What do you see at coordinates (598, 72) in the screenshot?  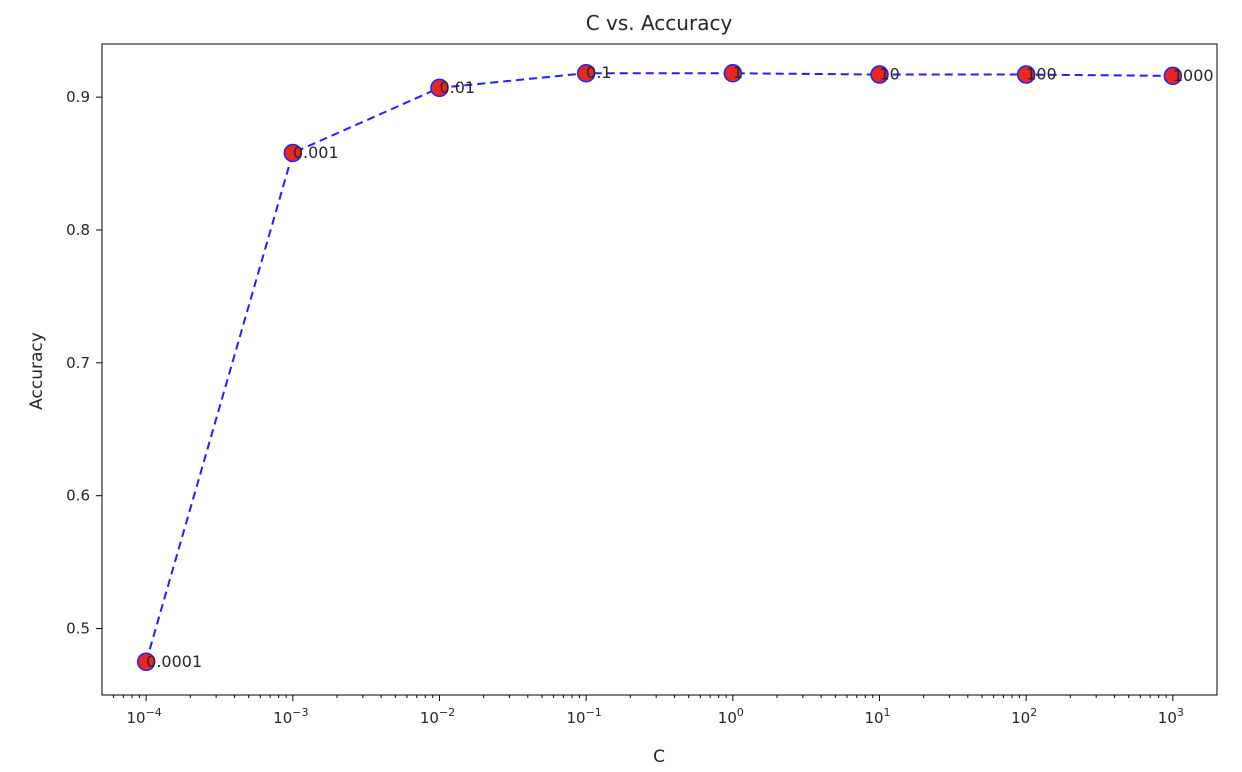 I see `data-label: 0.1` at bounding box center [598, 72].